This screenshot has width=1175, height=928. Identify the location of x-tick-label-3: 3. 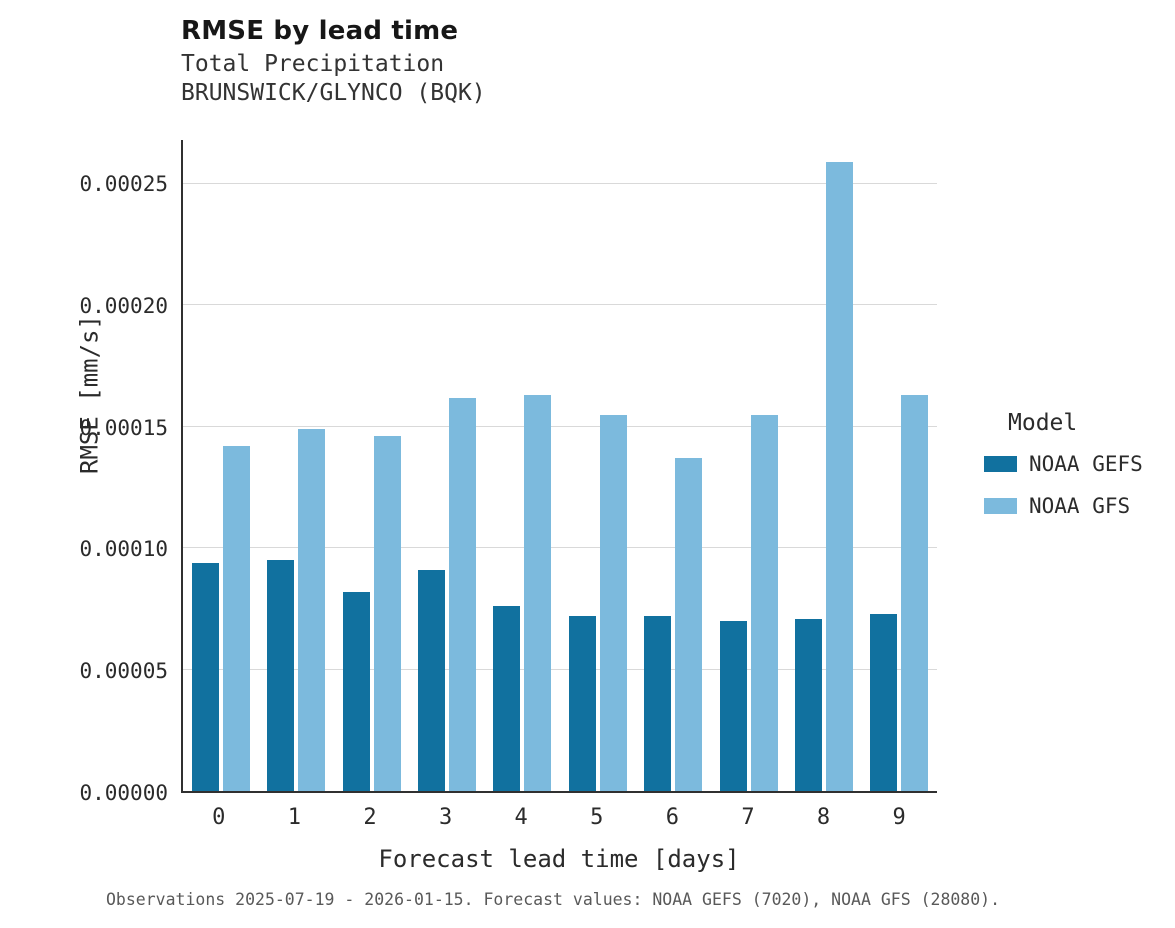
(445, 817).